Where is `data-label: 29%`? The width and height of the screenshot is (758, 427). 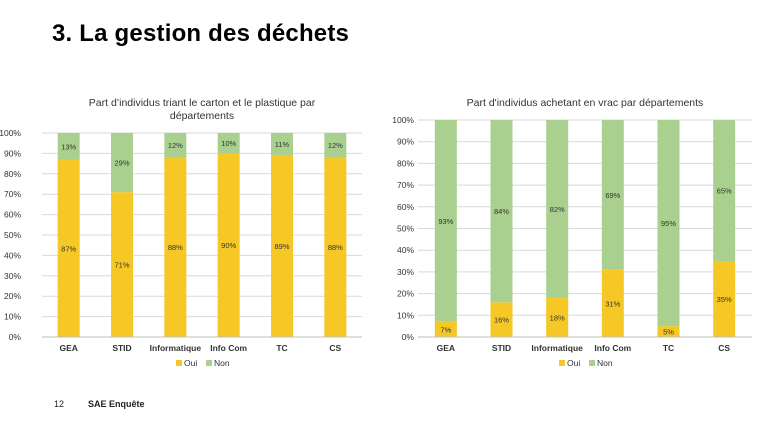
data-label: 29% is located at coordinates (121, 163).